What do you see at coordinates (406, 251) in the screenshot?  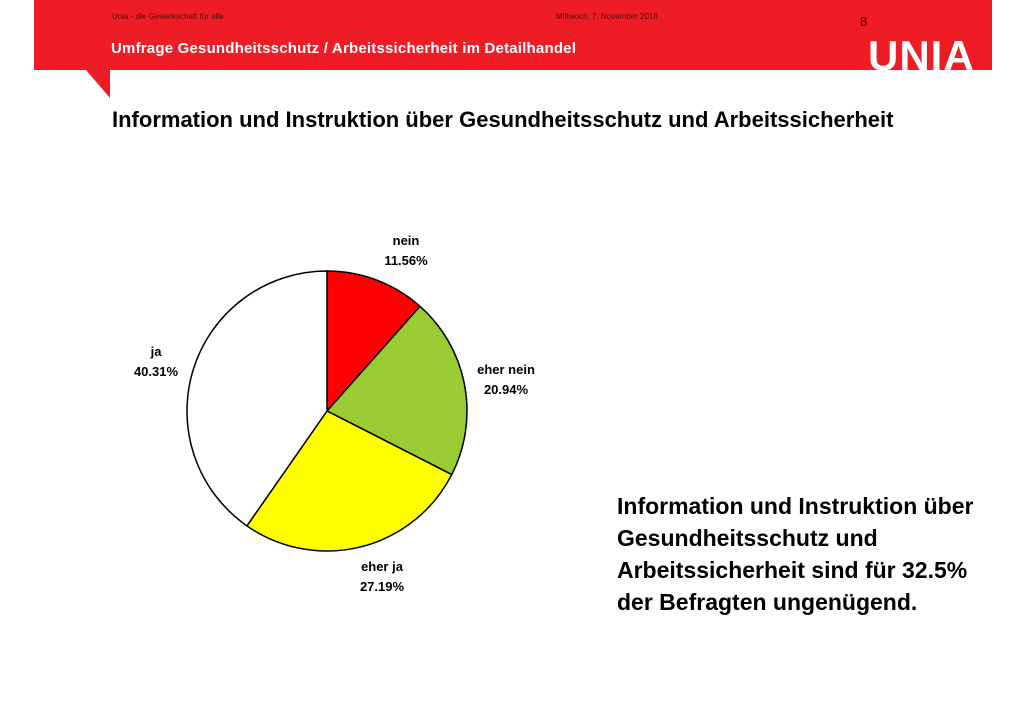 I see `label-nein: nein 11.56%` at bounding box center [406, 251].